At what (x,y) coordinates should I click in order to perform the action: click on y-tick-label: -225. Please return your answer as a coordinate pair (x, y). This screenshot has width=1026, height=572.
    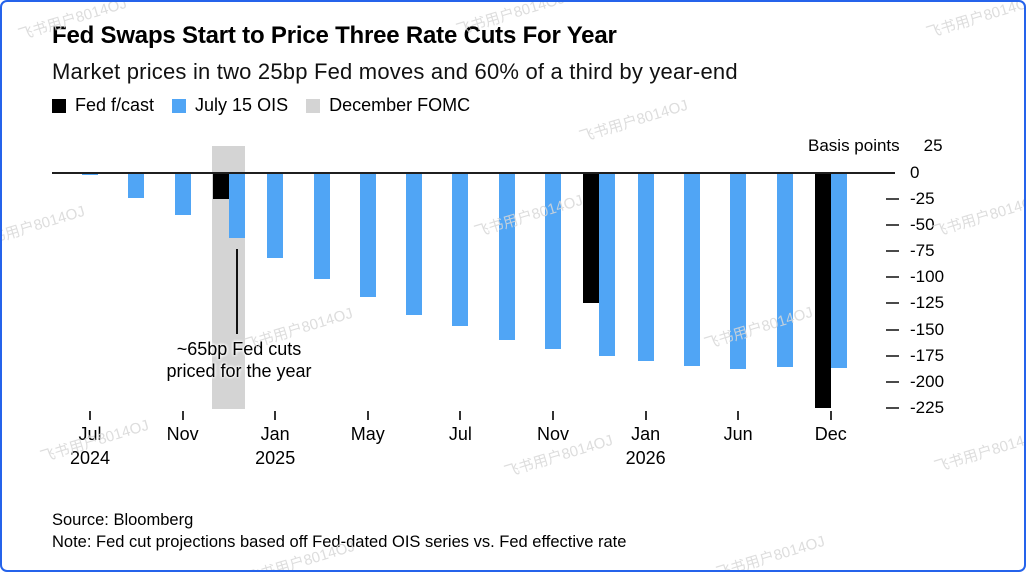
    Looking at the image, I should click on (927, 407).